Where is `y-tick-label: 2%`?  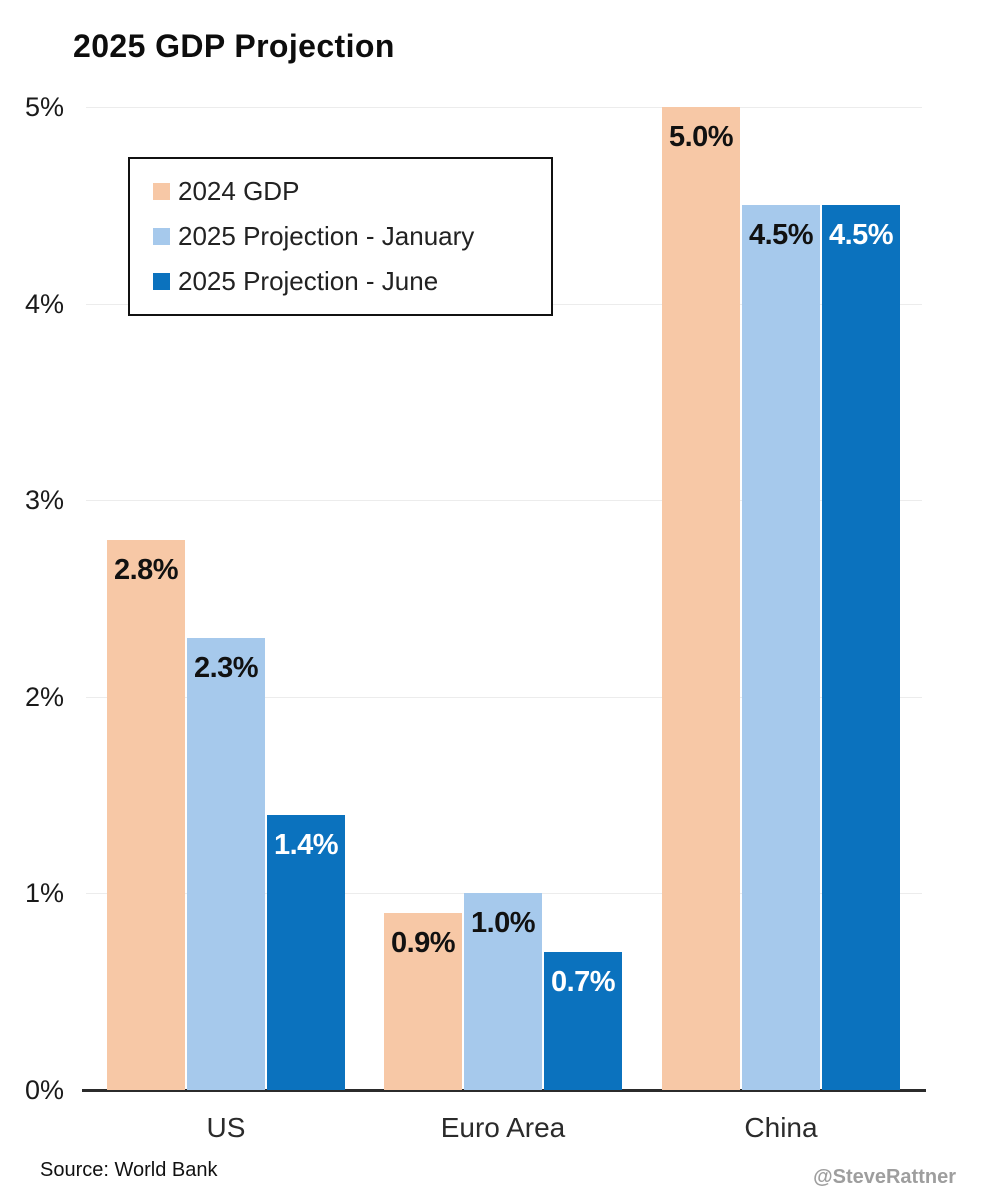 y-tick-label: 2% is located at coordinates (44, 696).